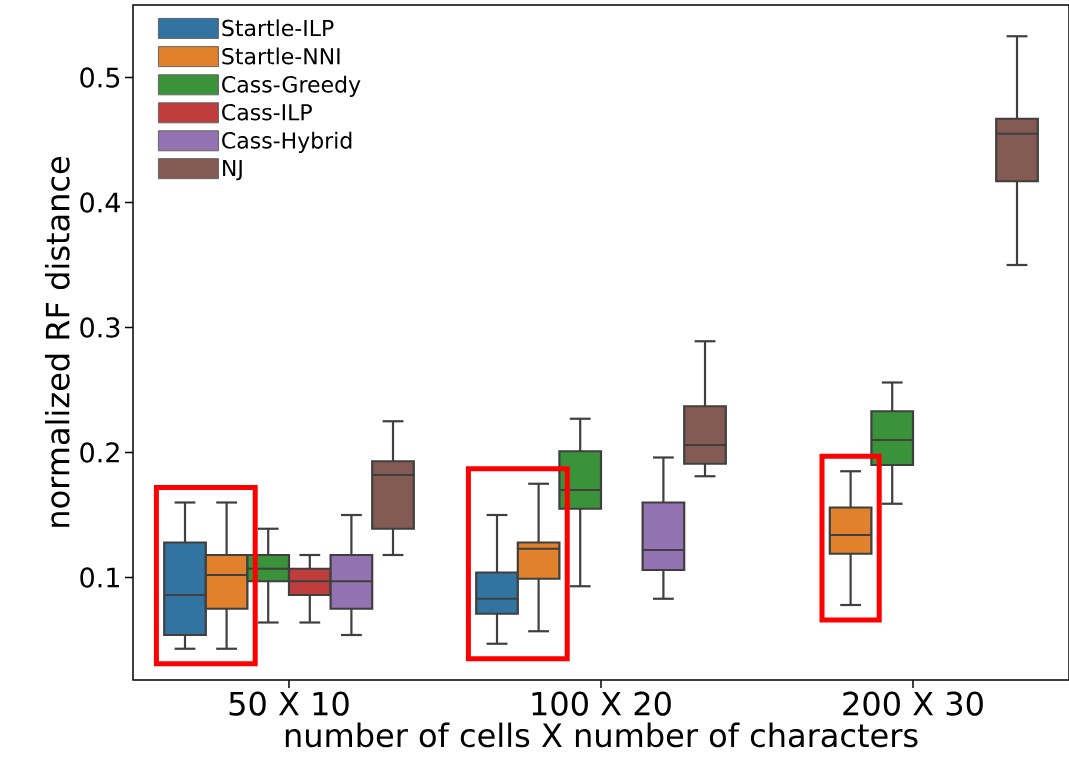 This screenshot has width=1069, height=780. Describe the element at coordinates (99, 577) in the screenshot. I see `y-tick-label: 0.1` at that location.